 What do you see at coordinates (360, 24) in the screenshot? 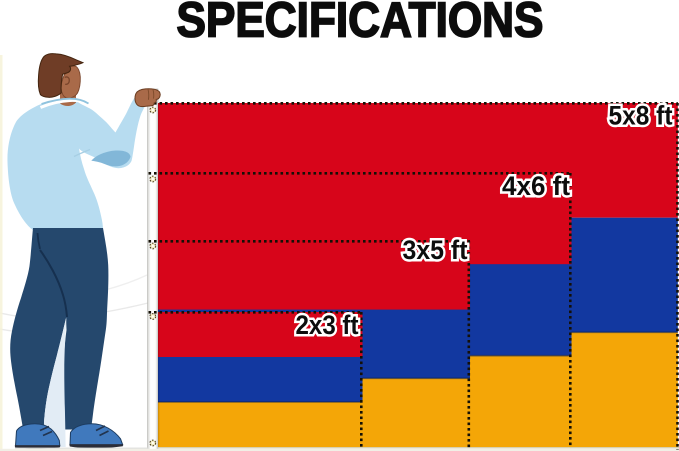
I see `svg-text: SPECIFICATIONS` at bounding box center [360, 24].